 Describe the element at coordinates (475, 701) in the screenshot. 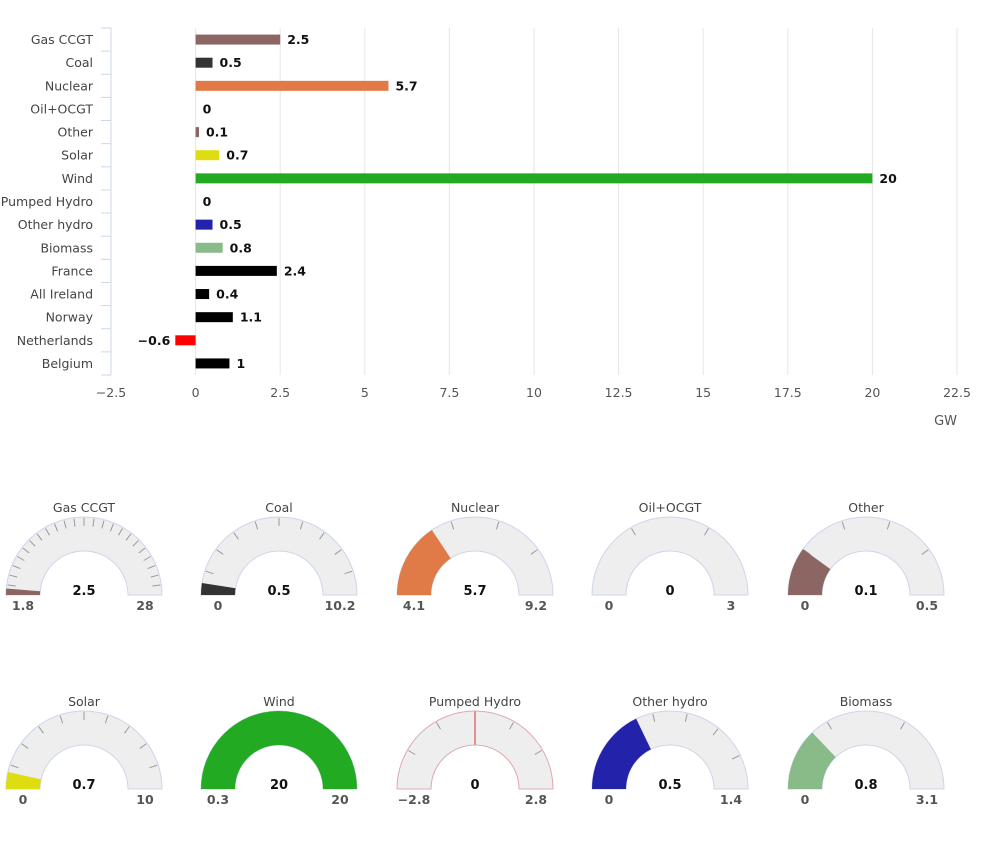

I see `gauge-title-pumped-hydro: Pumped Hydro` at that location.